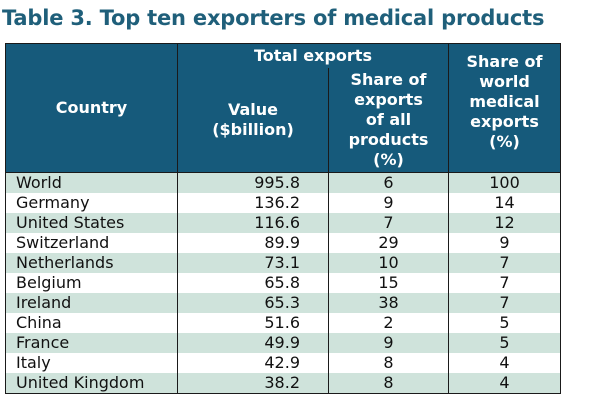 The image size is (600, 413). I want to click on table-row: Ireland 65.3 38 7, so click(283, 303).